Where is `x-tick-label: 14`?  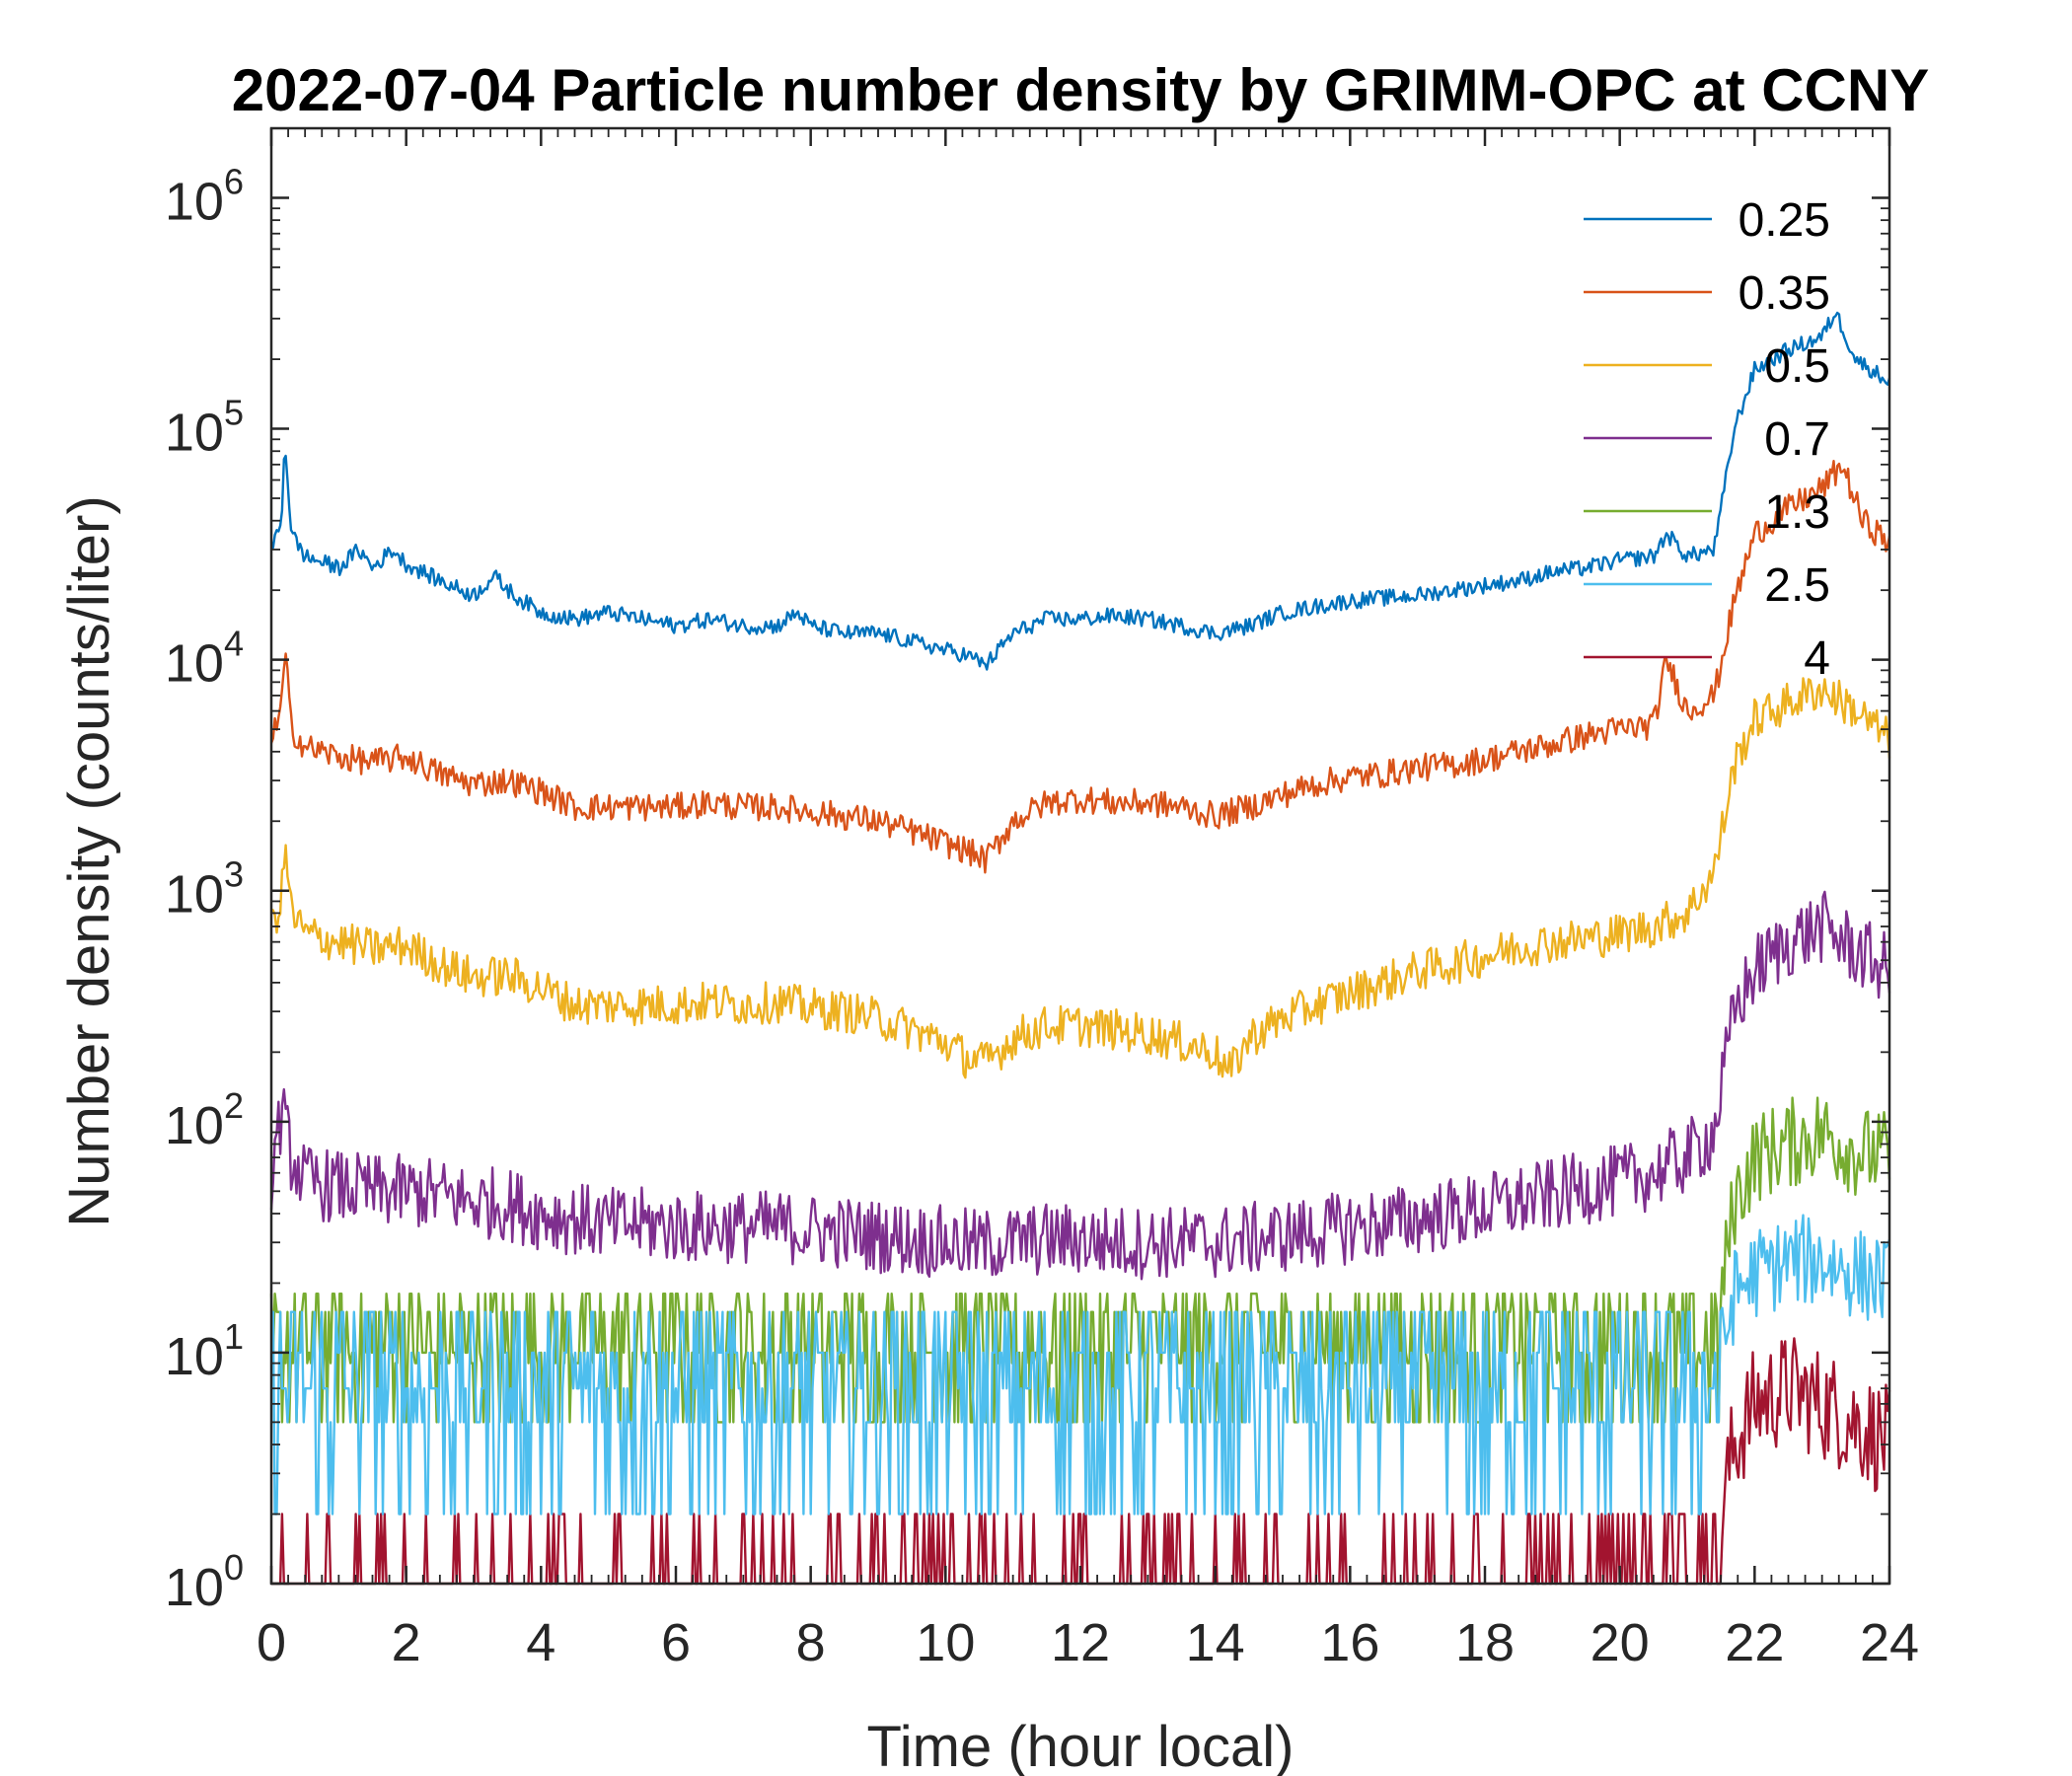 x-tick-label: 14 is located at coordinates (1216, 1643).